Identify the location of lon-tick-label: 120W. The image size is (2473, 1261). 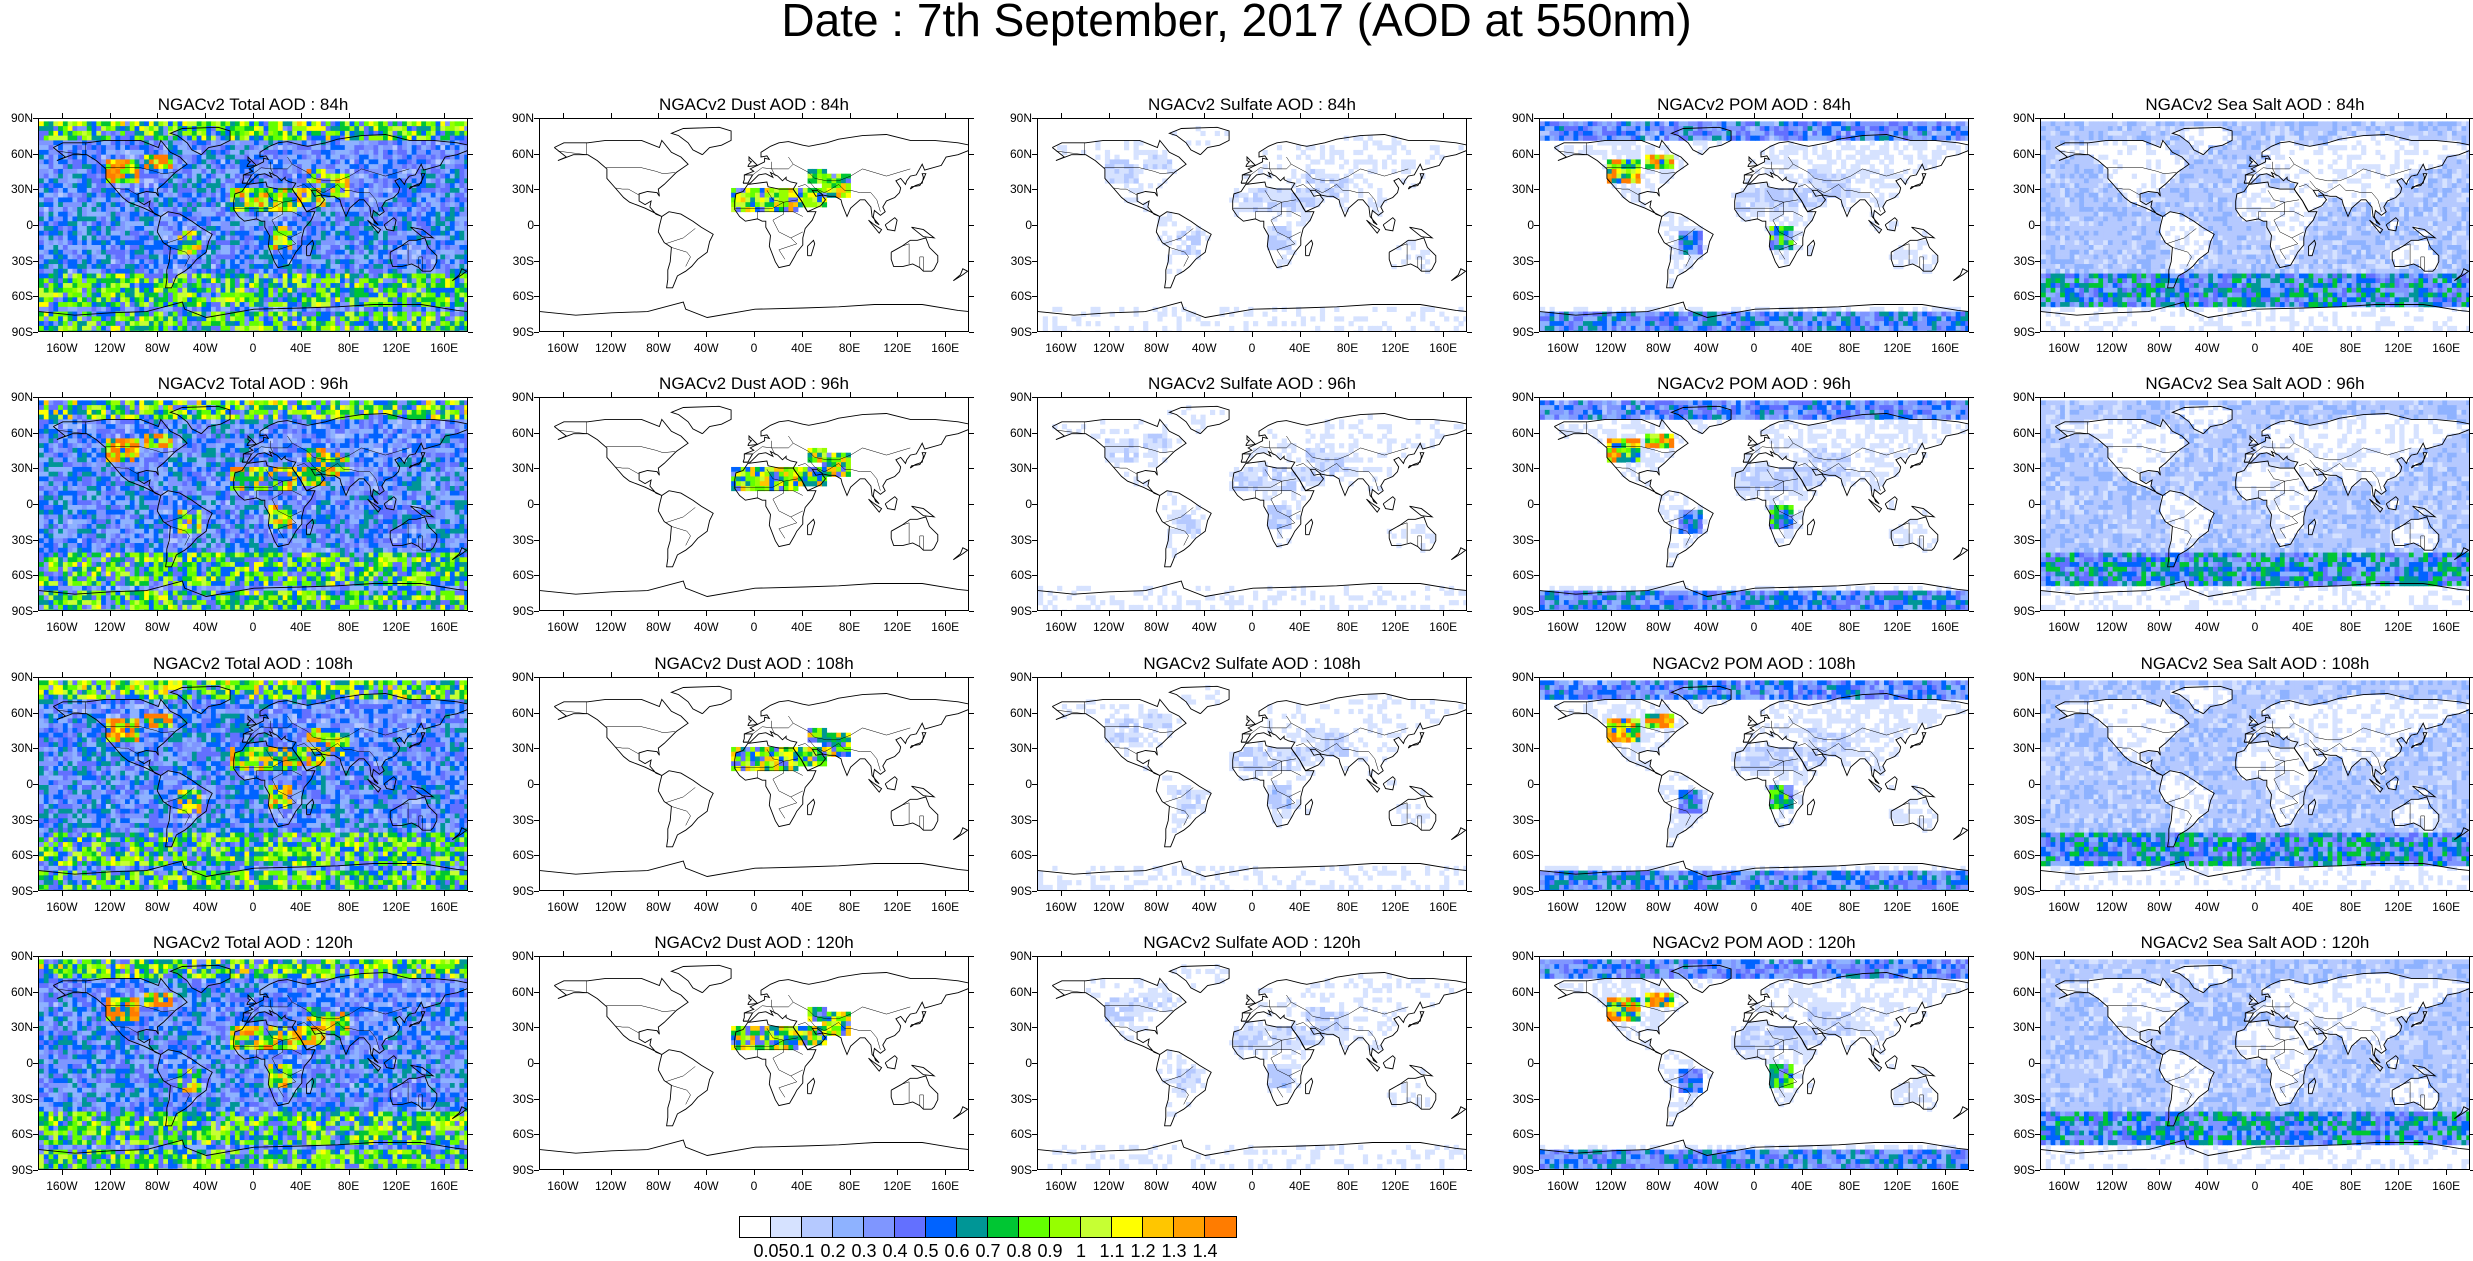
(110, 348).